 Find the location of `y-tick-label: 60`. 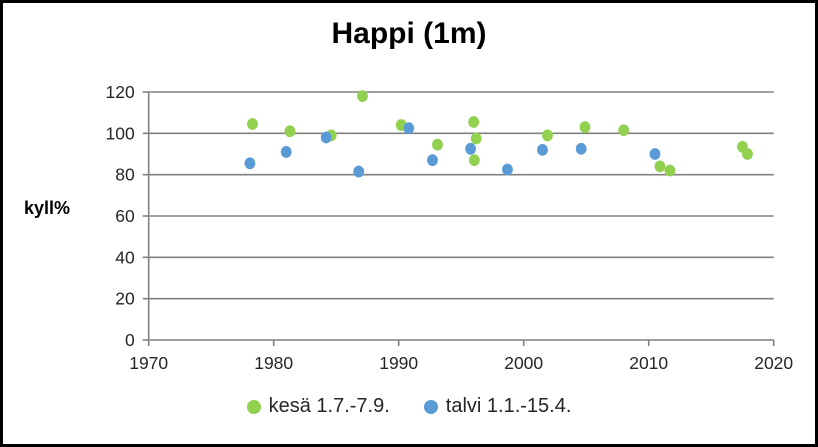

y-tick-label: 60 is located at coordinates (125, 216).